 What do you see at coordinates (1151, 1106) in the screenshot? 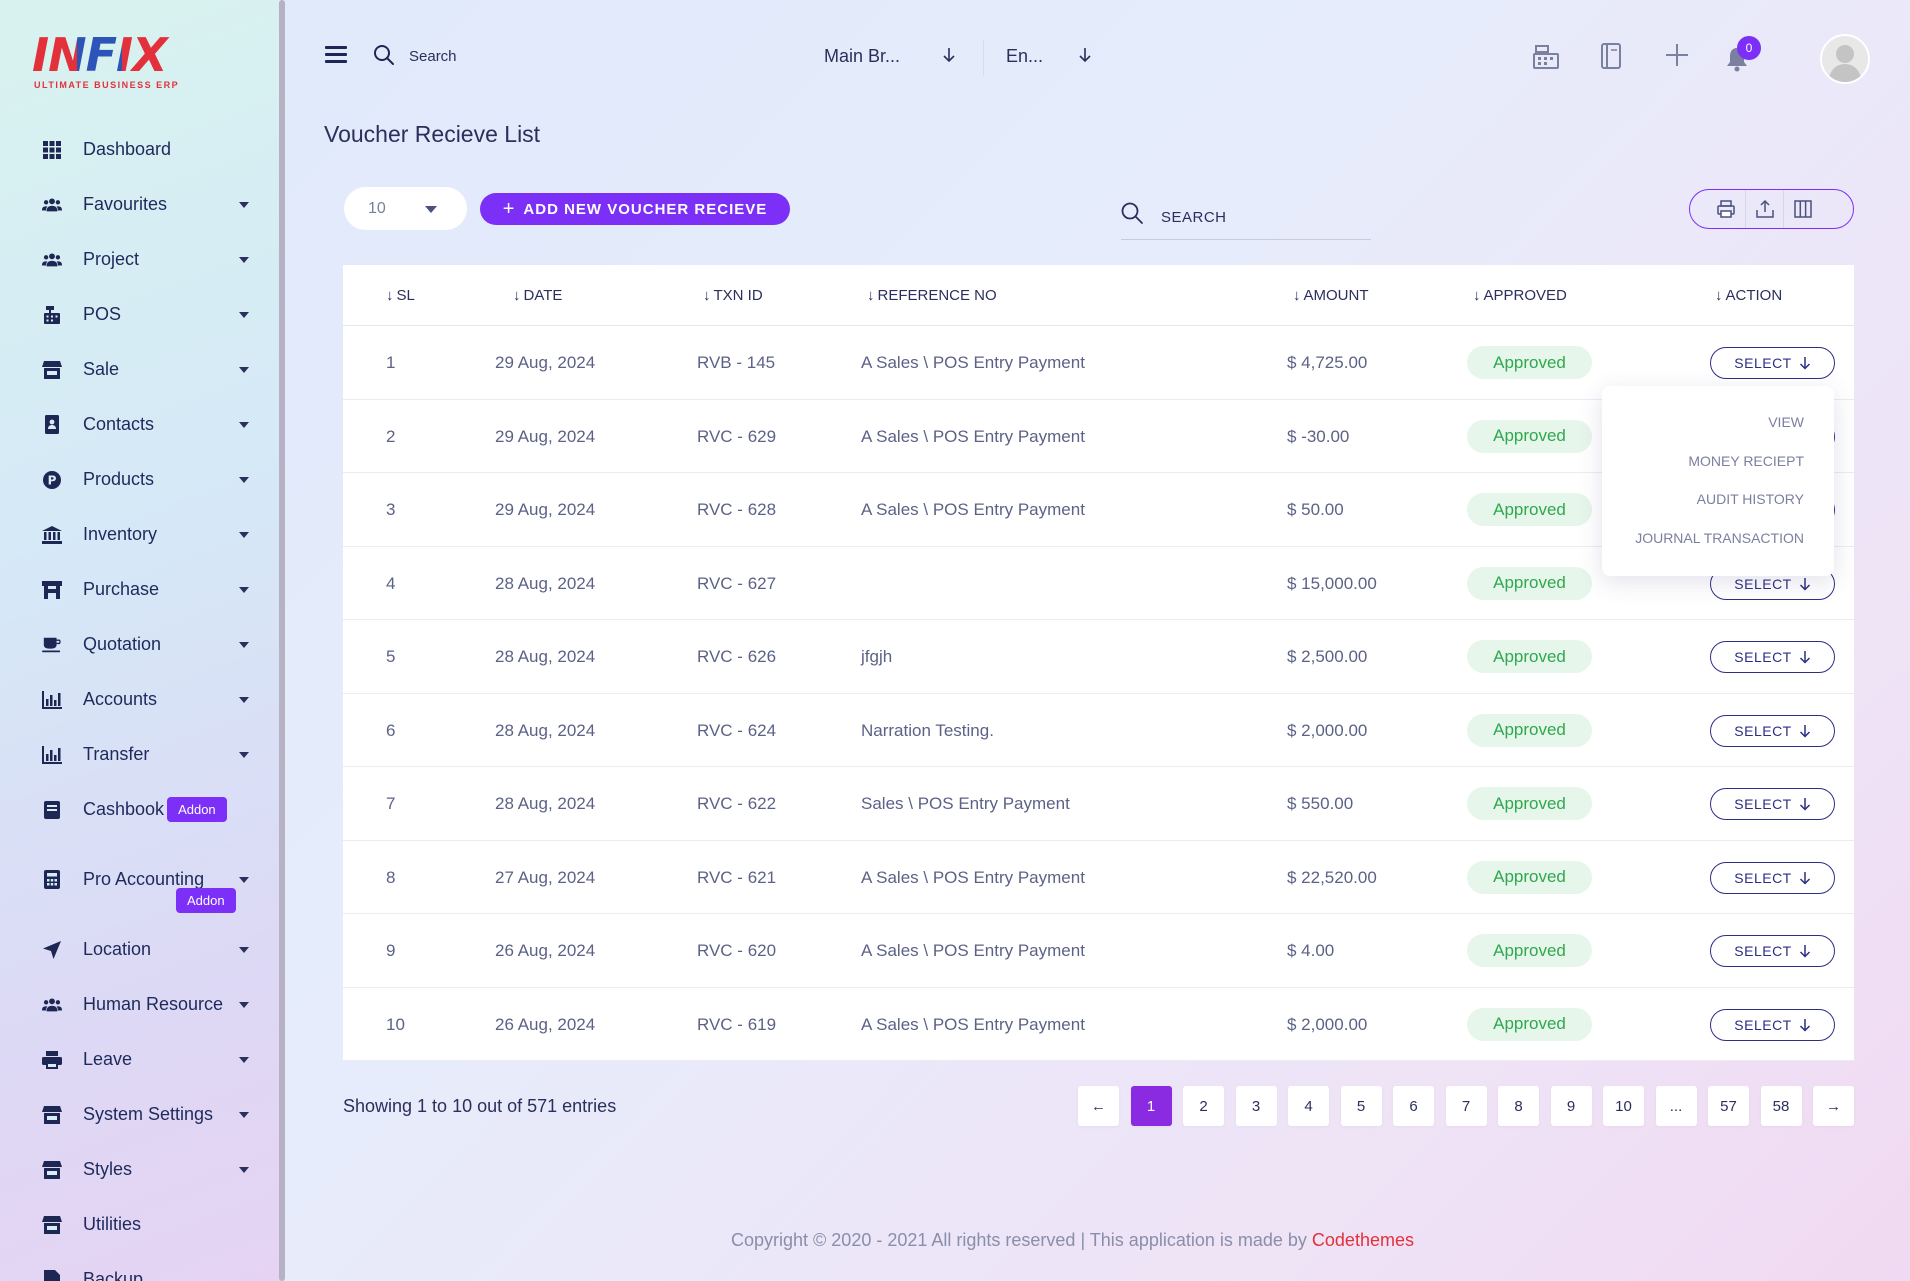
I see `page-button-1: 1` at bounding box center [1151, 1106].